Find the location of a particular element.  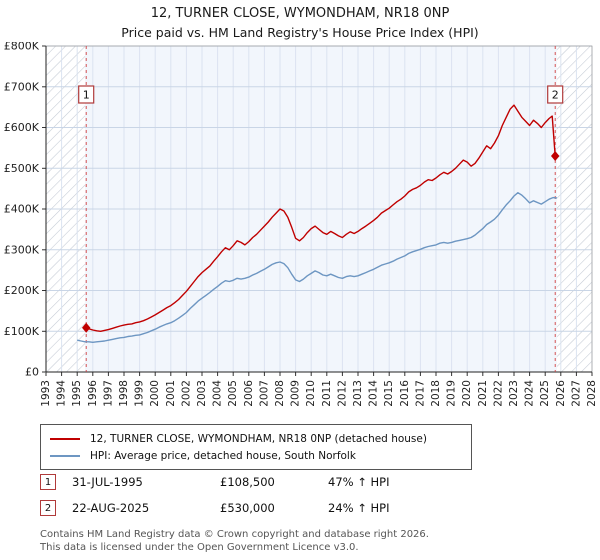

x-tick-label: 2023 is located at coordinates (514, 393).